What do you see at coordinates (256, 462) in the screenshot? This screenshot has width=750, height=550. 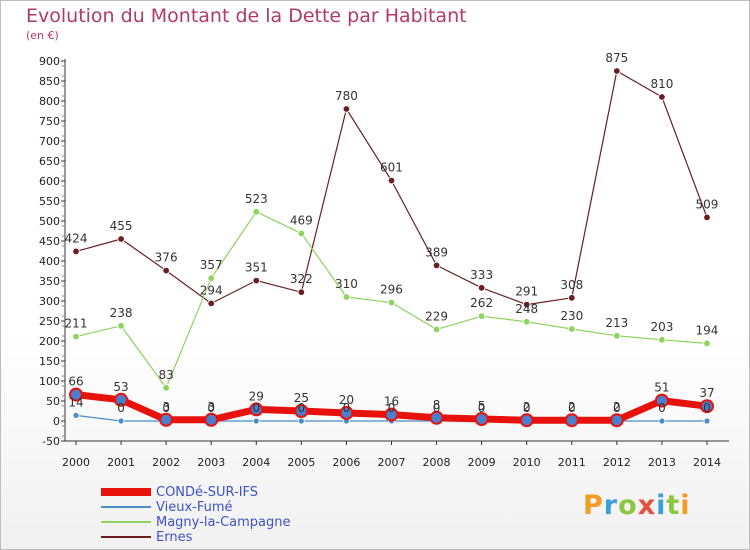 I see `x-tick-label: 2004` at bounding box center [256, 462].